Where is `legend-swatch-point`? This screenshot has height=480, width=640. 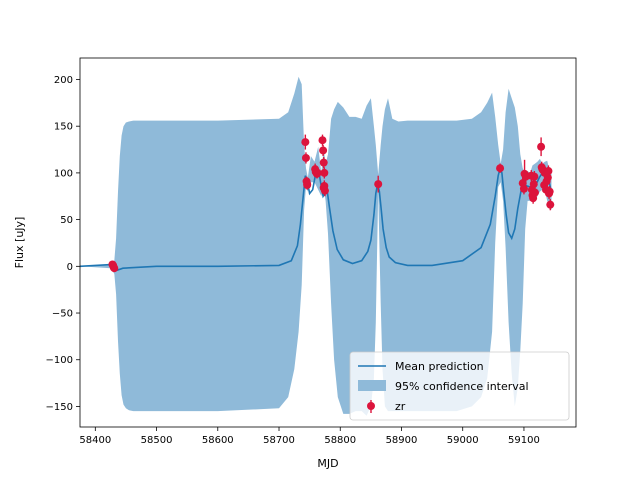 legend-swatch-point is located at coordinates (371, 406).